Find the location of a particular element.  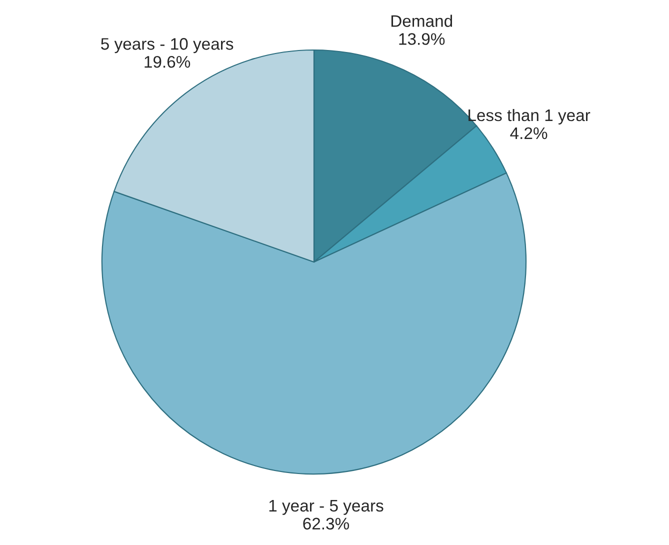

data-label: 19.6% is located at coordinates (167, 62).